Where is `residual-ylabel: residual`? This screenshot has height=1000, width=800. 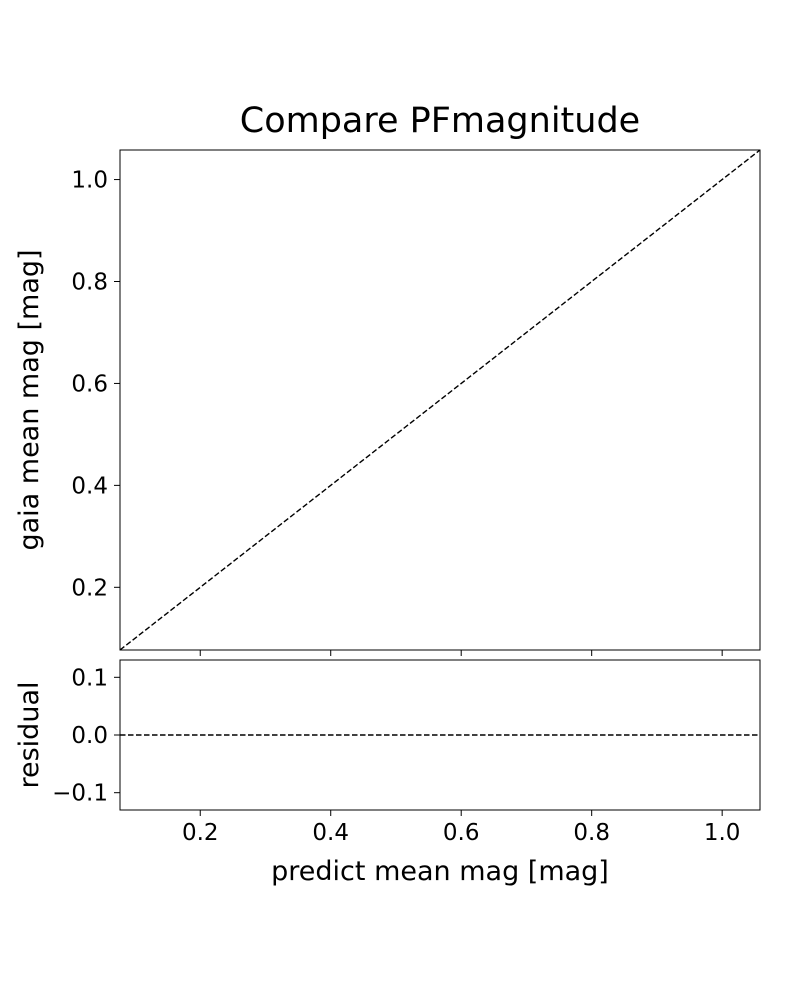 residual-ylabel: residual is located at coordinates (29, 735).